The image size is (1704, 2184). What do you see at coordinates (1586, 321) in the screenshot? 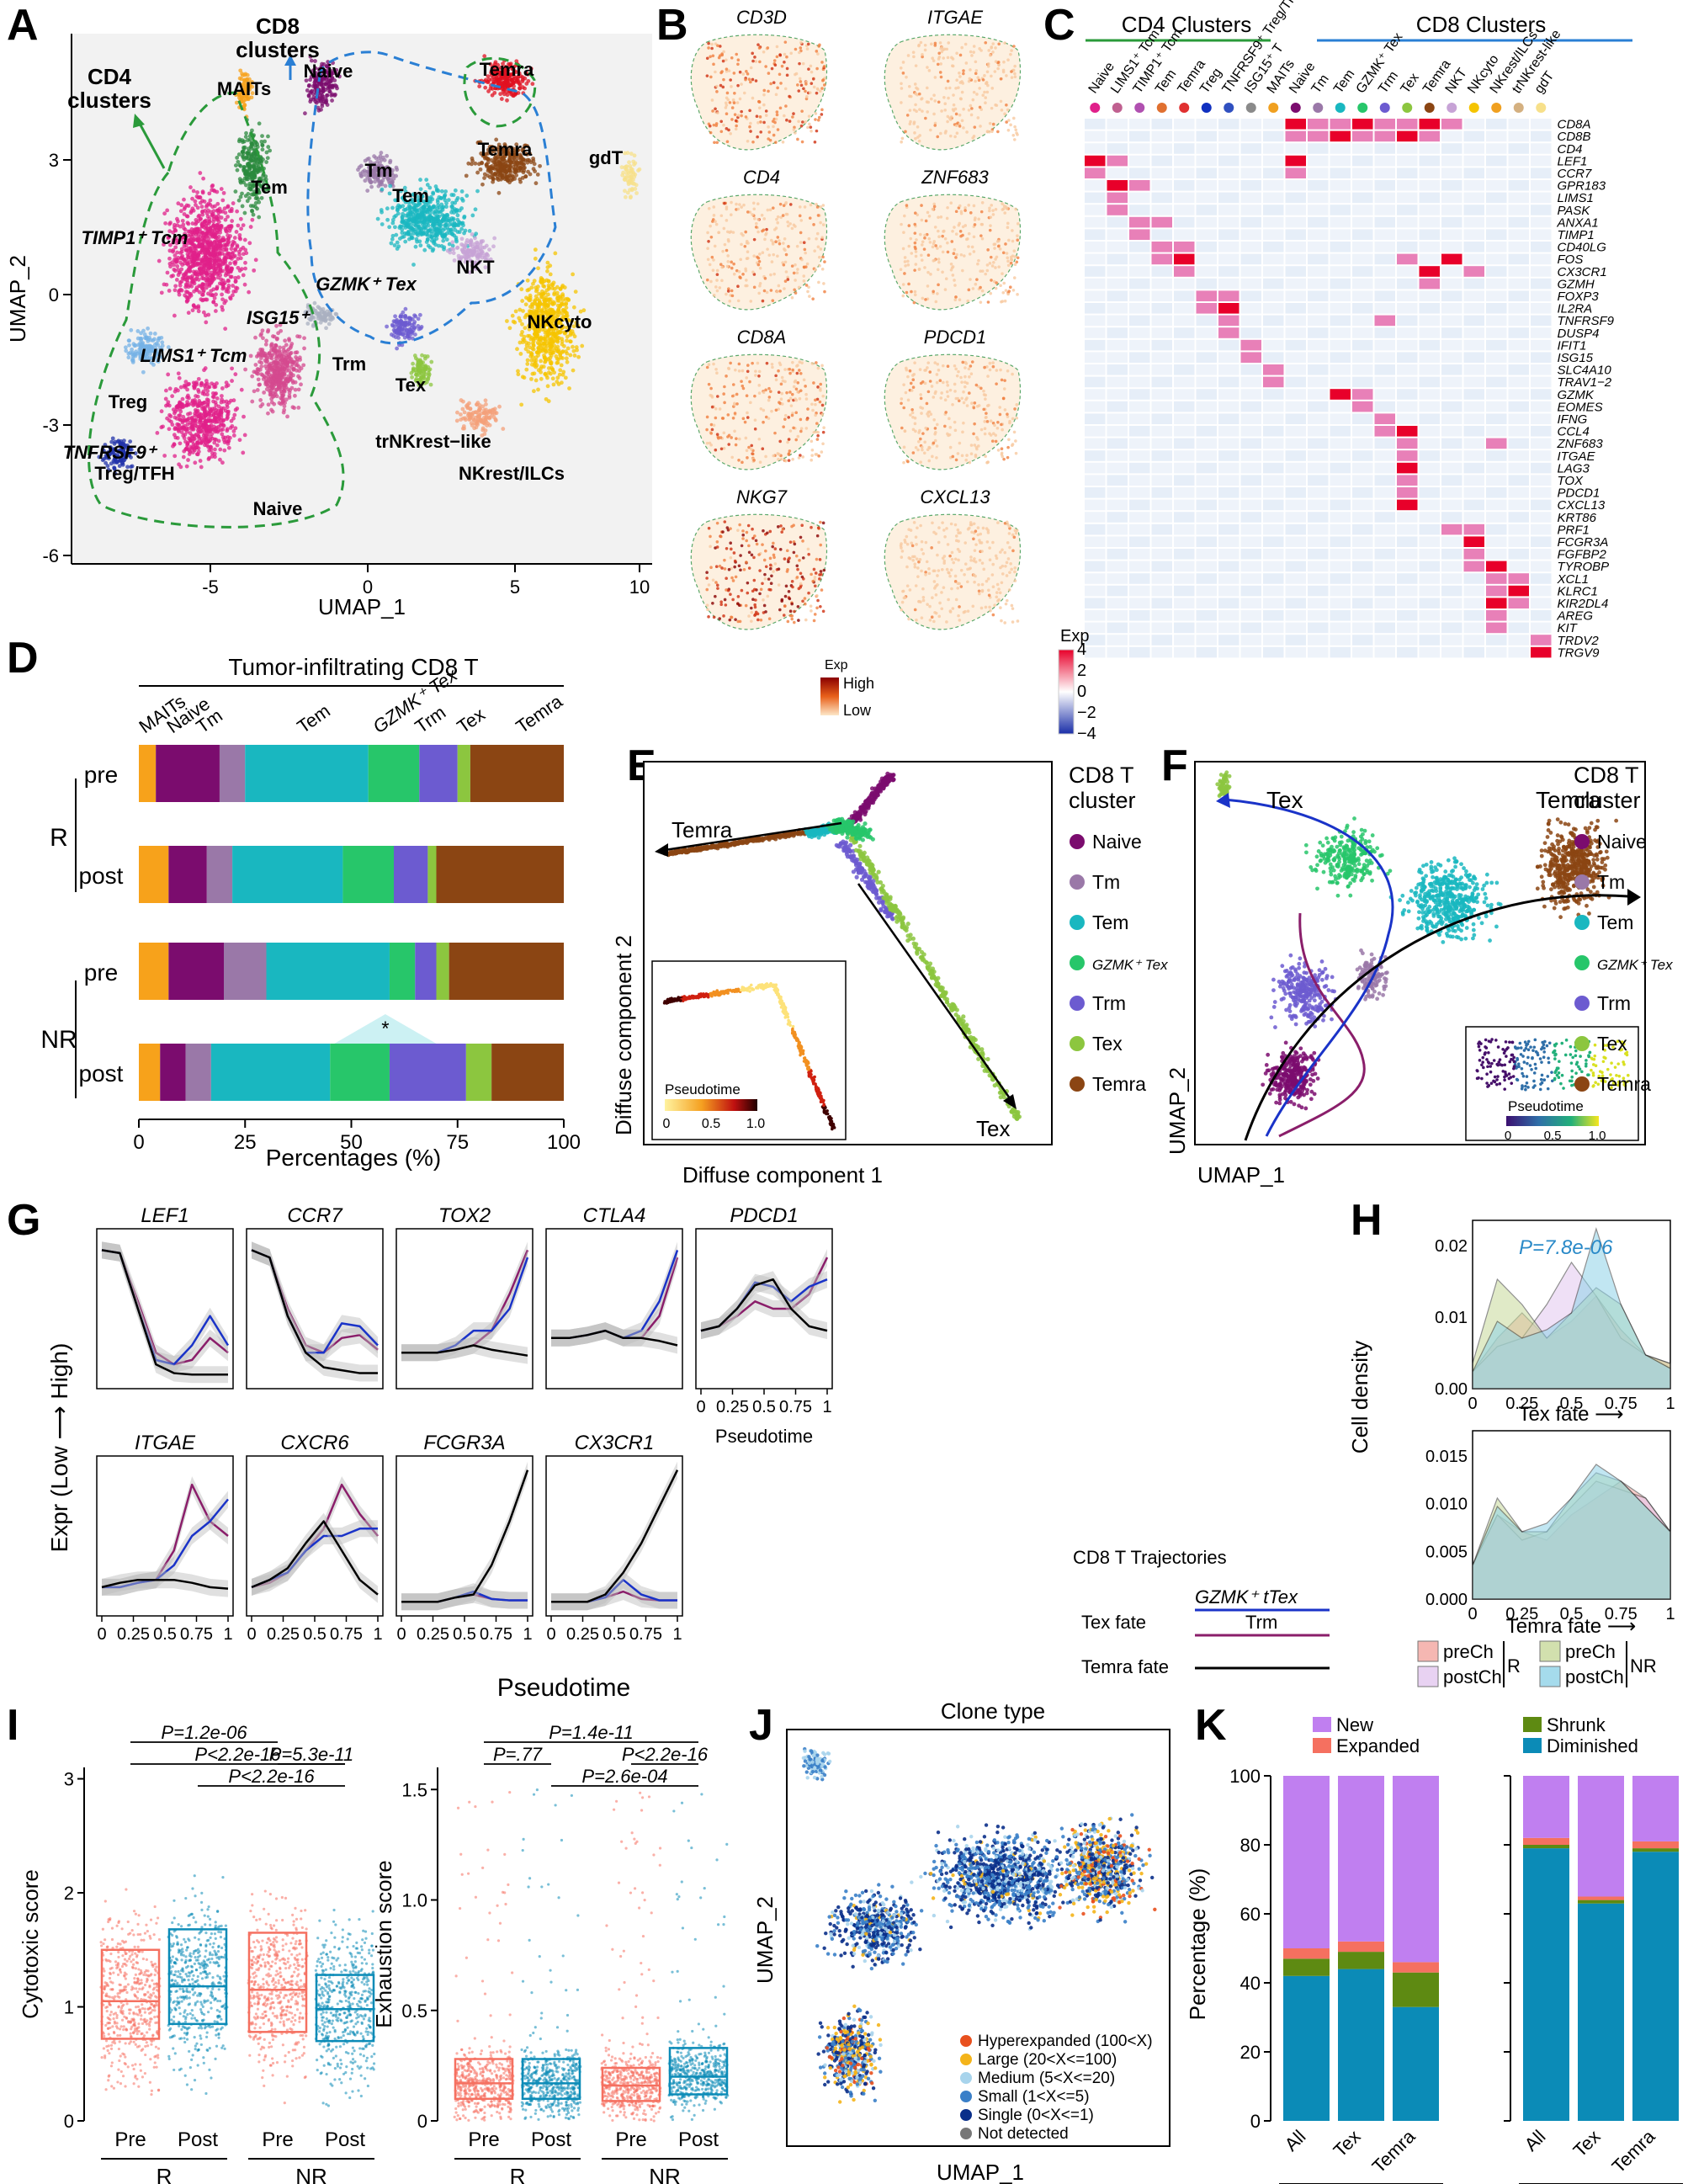
I see `heatmap-gene-16: TNFRSF9` at bounding box center [1586, 321].